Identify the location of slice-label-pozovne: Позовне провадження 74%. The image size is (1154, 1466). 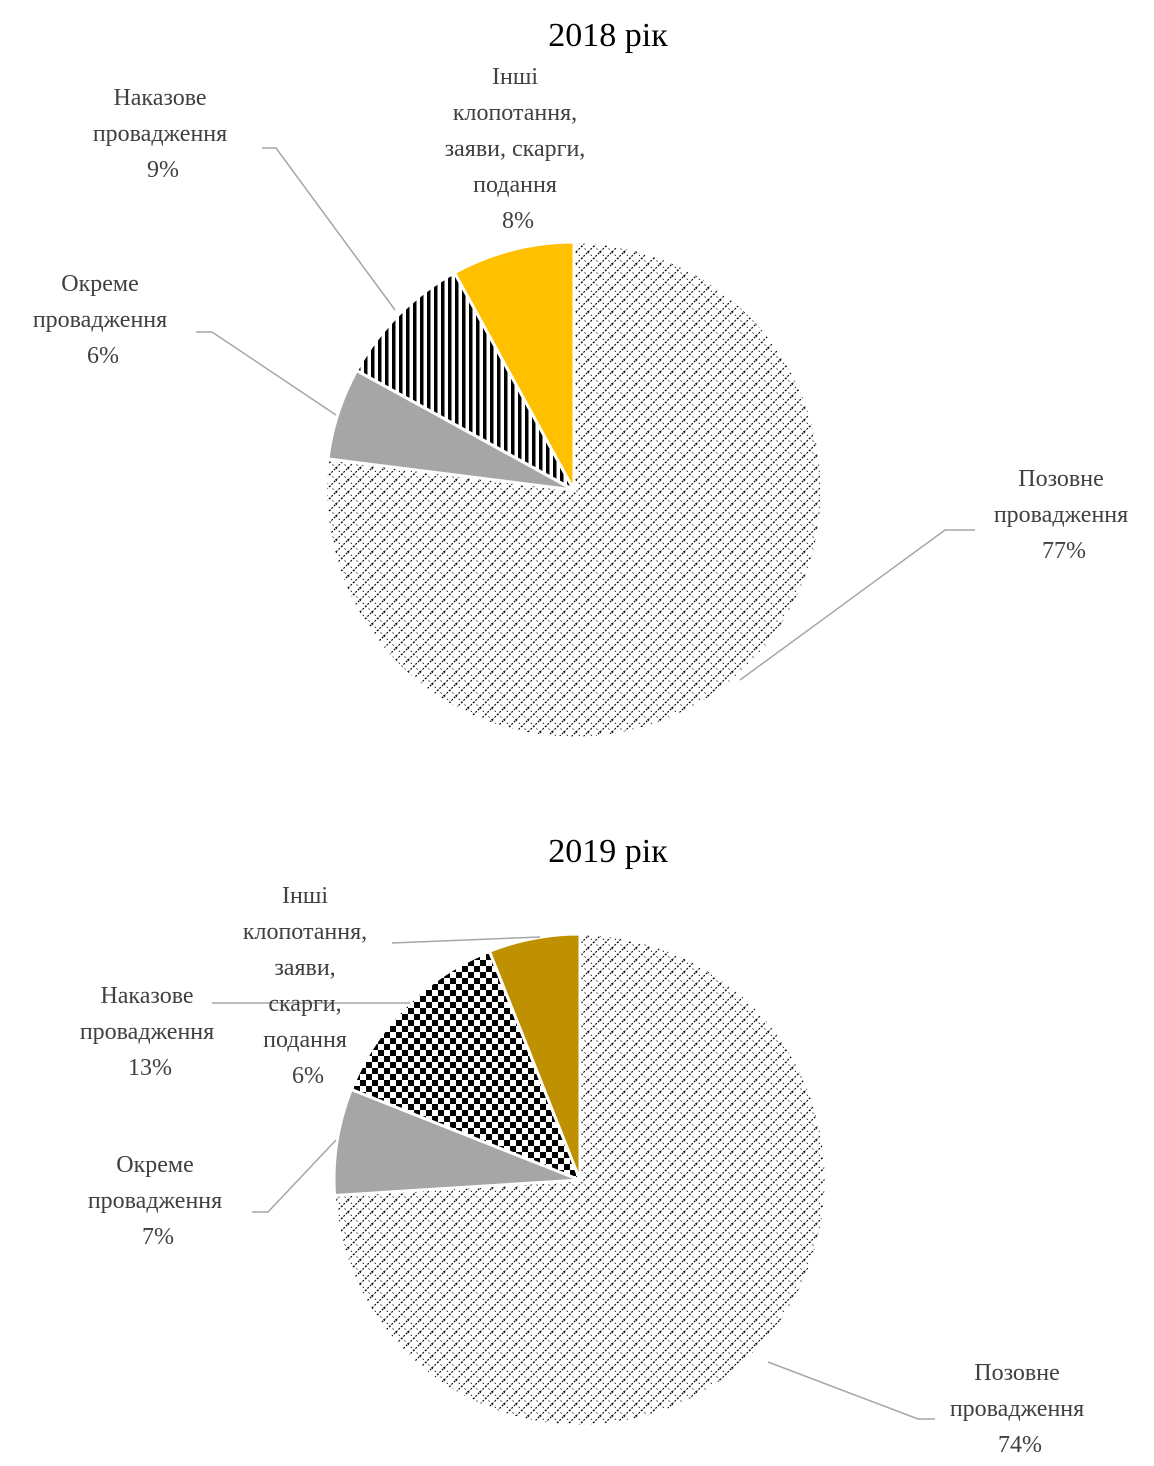
(1020, 1409).